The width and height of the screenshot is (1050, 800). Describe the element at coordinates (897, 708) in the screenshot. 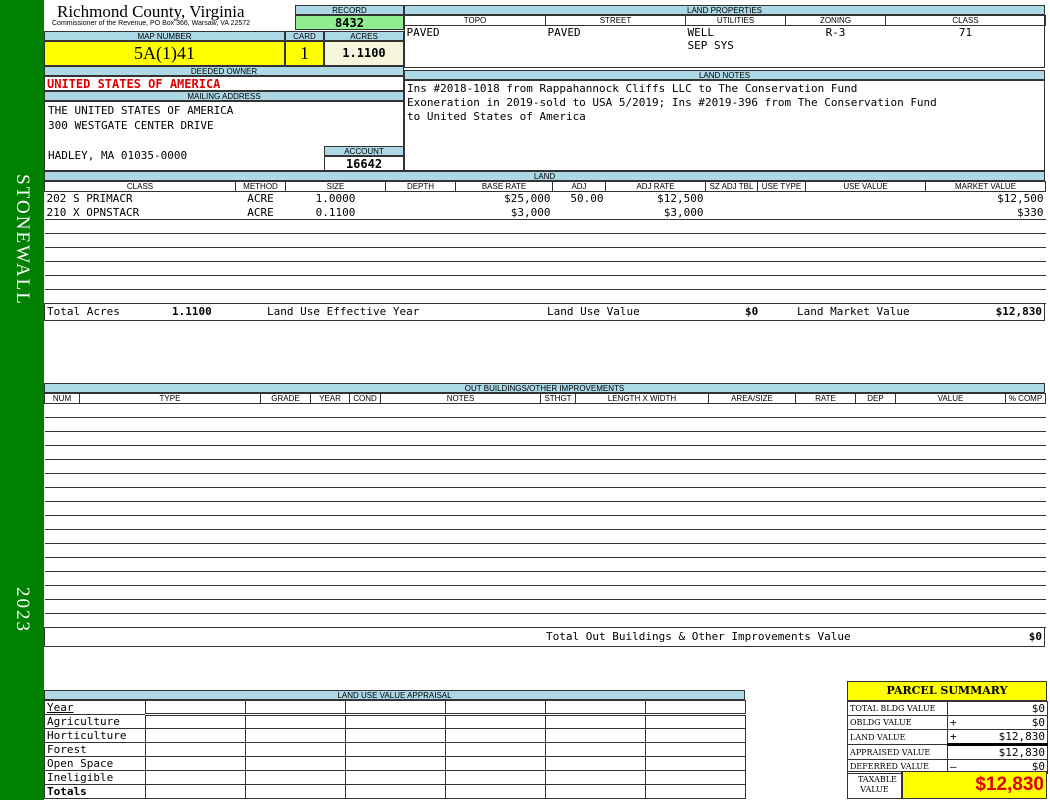

I see `summary-label: TOTAL BLDG VALUE` at that location.